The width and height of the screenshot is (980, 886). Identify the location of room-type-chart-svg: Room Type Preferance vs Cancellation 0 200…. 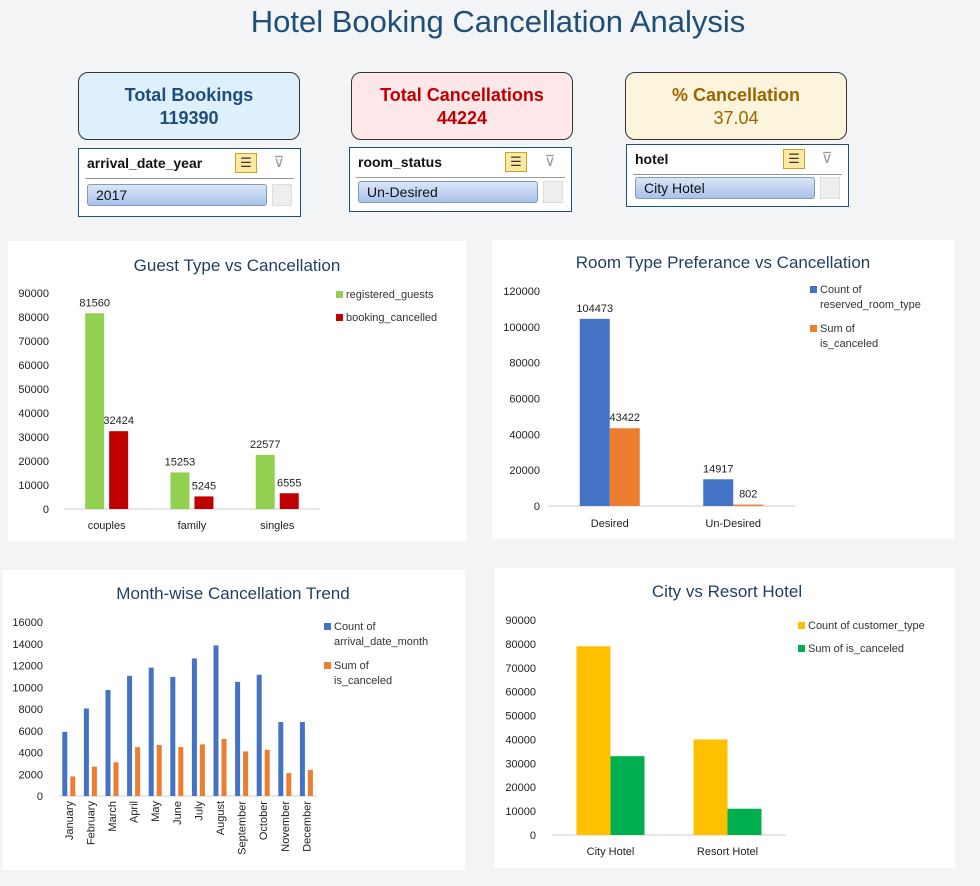
(712, 391).